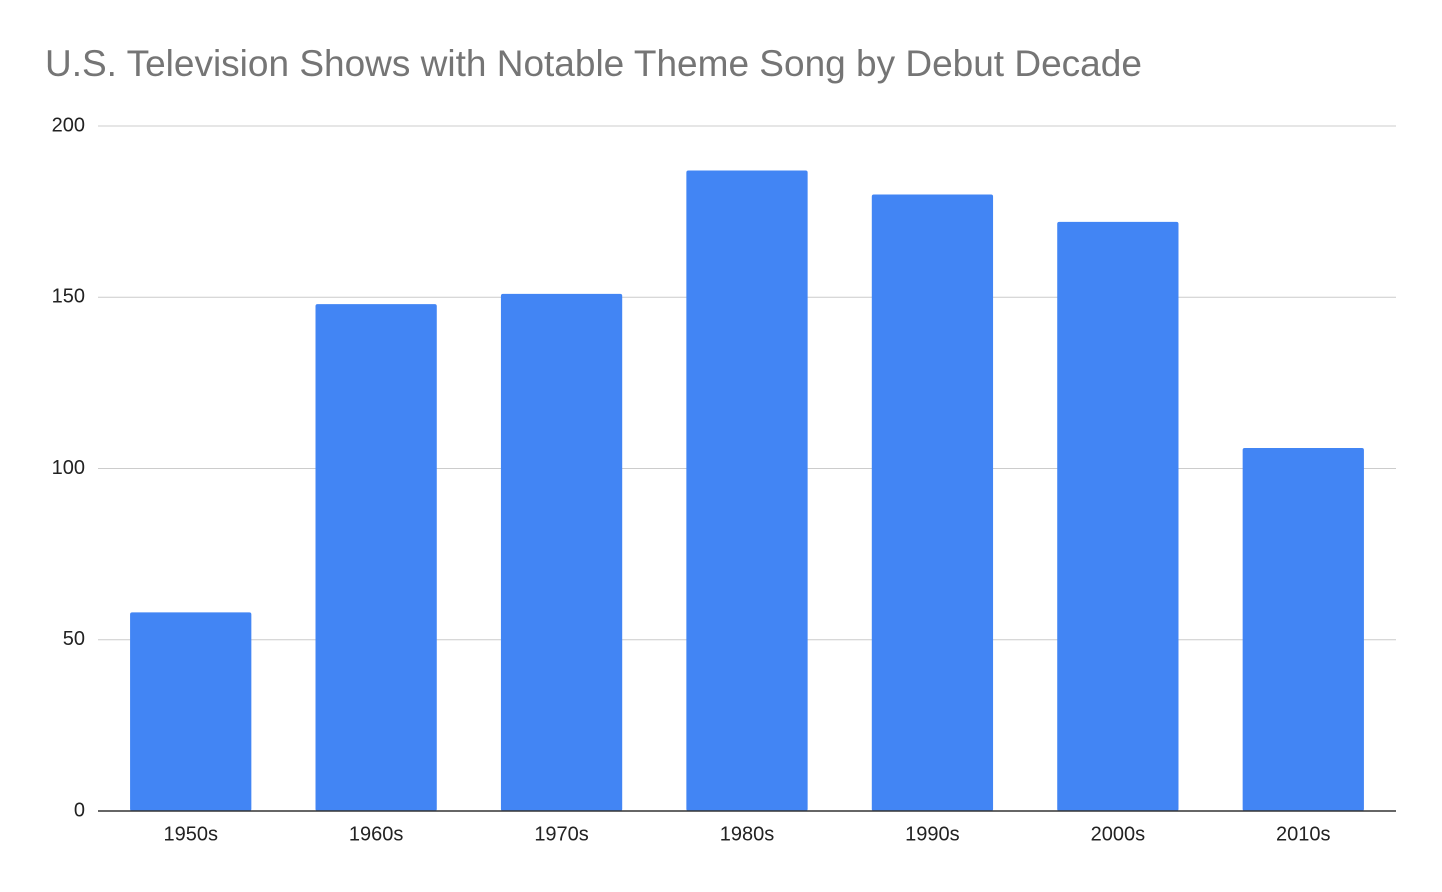 The width and height of the screenshot is (1442, 892). What do you see at coordinates (561, 834) in the screenshot?
I see `x-tick-label: 1970s` at bounding box center [561, 834].